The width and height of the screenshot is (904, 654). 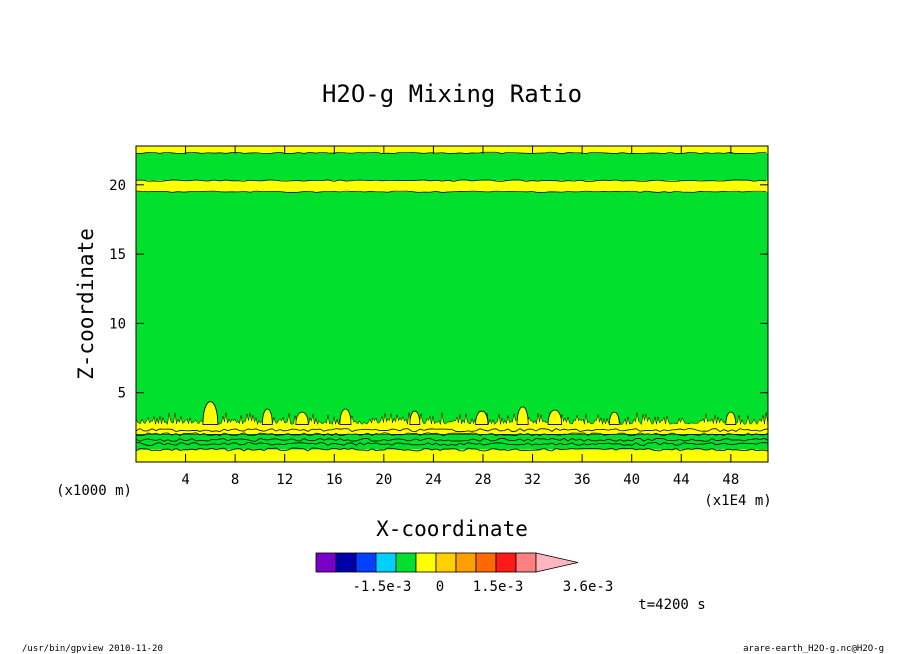 I want to click on x-tick-label: 40, so click(x=631, y=480).